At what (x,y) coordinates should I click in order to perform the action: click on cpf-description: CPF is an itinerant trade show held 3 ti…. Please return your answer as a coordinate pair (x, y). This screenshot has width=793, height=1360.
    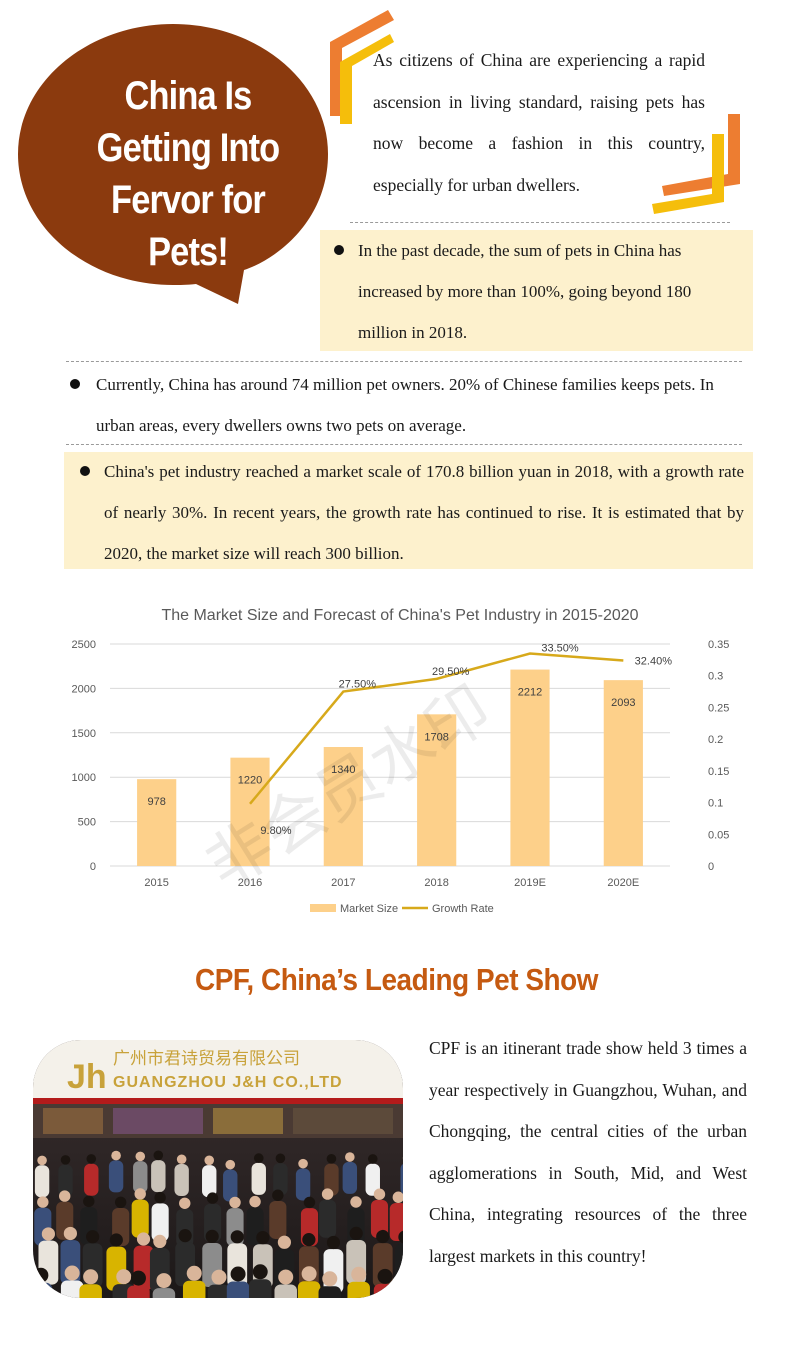
    Looking at the image, I should click on (588, 1152).